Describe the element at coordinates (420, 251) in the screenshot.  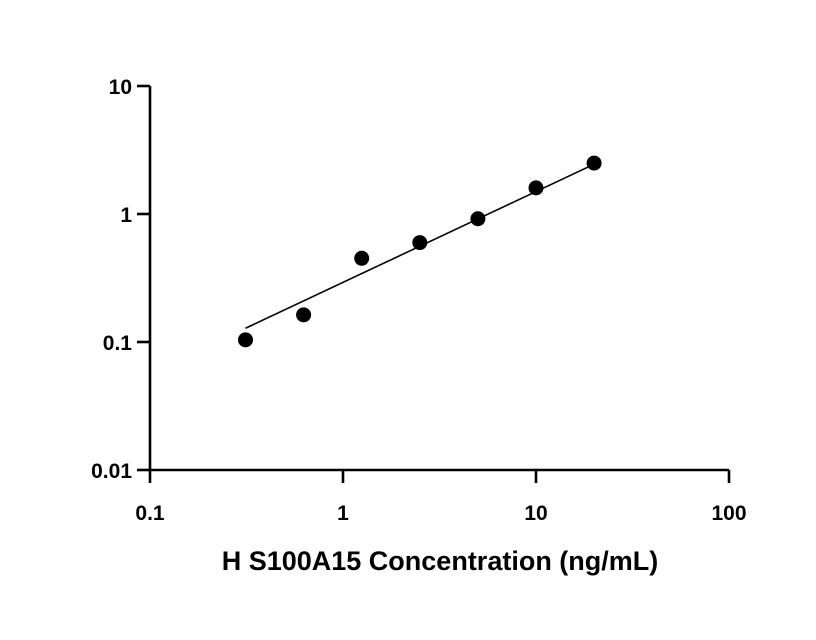
I see `data-points` at that location.